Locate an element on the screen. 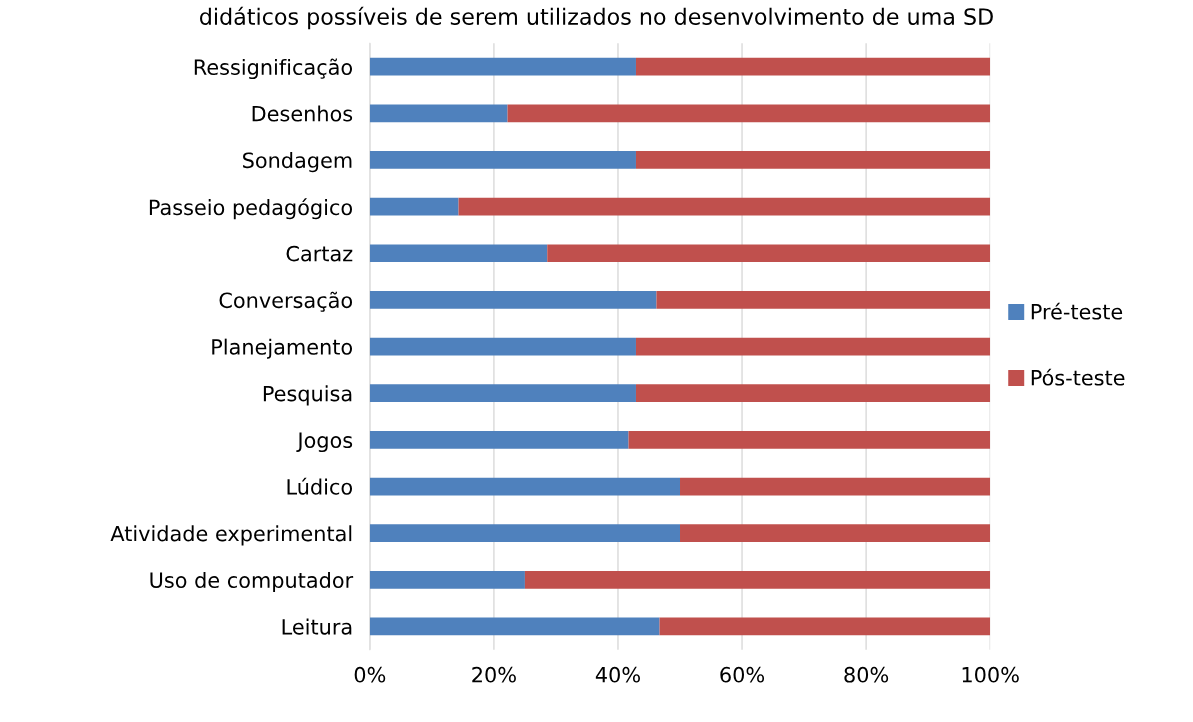 Image resolution: width=1193 pixels, height=722 pixels. chart-title: didáticos possíveis de serem utilizados no desenvolvimento de uma SD is located at coordinates (596, 18).